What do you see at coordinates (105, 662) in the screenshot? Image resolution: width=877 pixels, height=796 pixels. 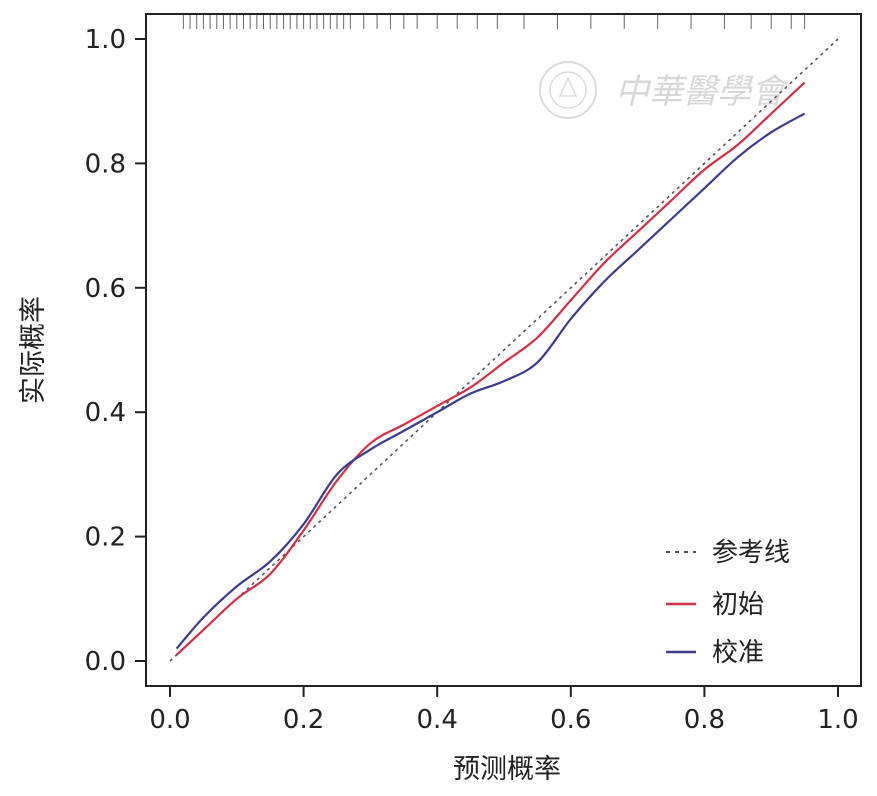 I see `y-tick-label-0: 0.0` at bounding box center [105, 662].